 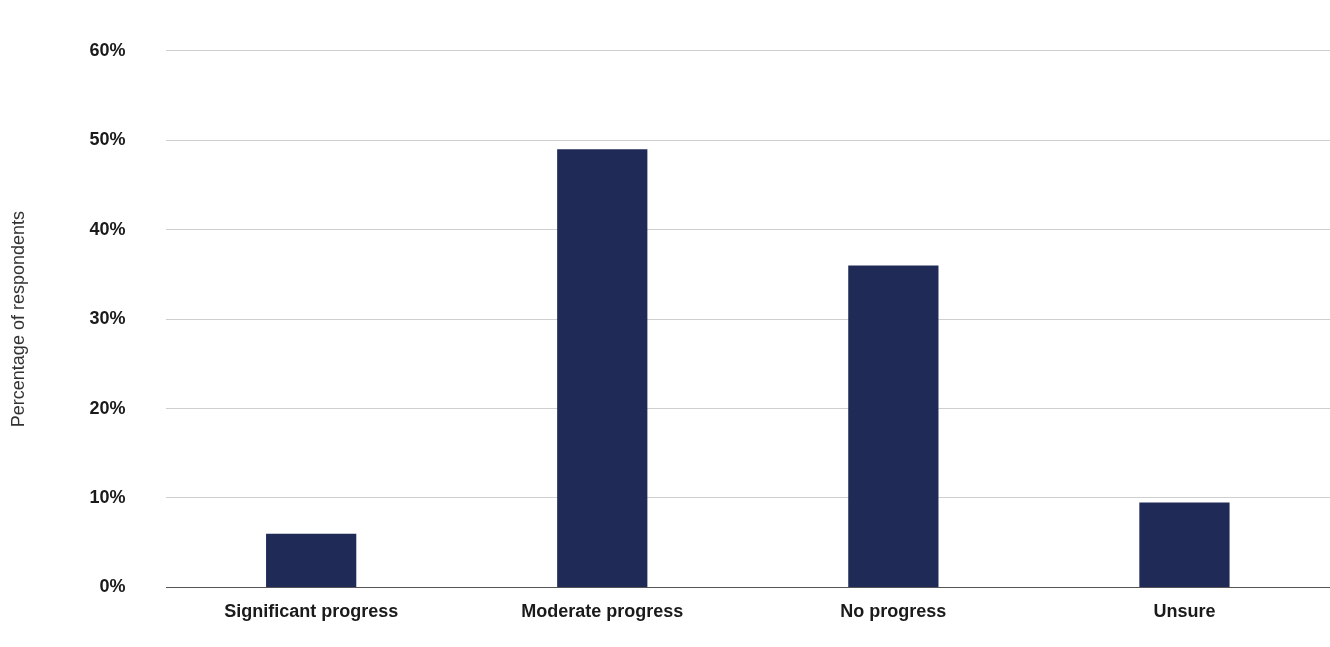 I want to click on y-tick-label: 60%, so click(x=107, y=49).